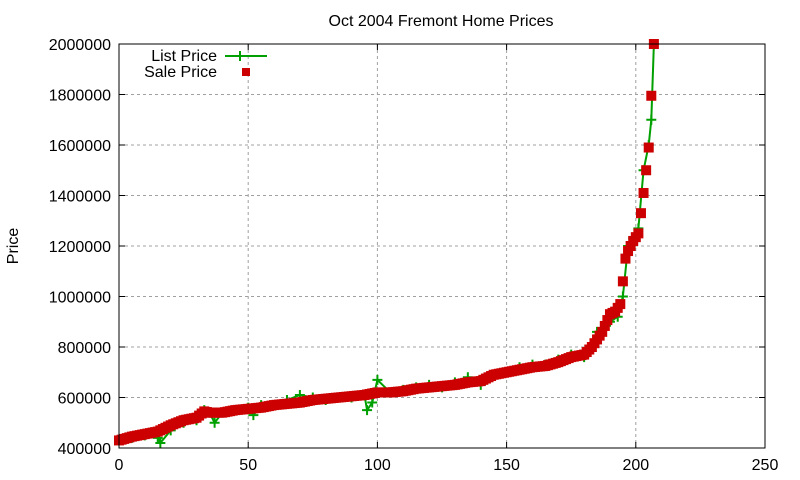 This screenshot has width=800, height=480. What do you see at coordinates (119, 465) in the screenshot?
I see `x-tick-label: 0` at bounding box center [119, 465].